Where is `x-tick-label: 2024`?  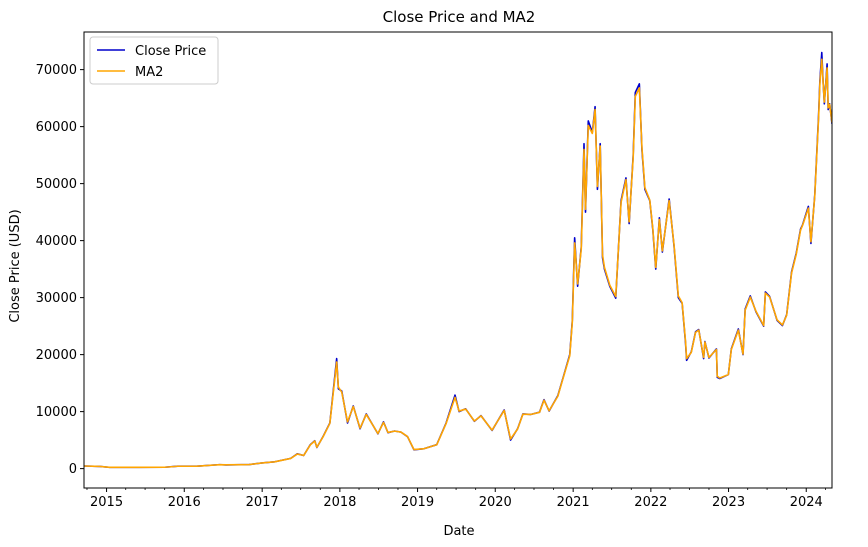 x-tick-label: 2024 is located at coordinates (806, 502).